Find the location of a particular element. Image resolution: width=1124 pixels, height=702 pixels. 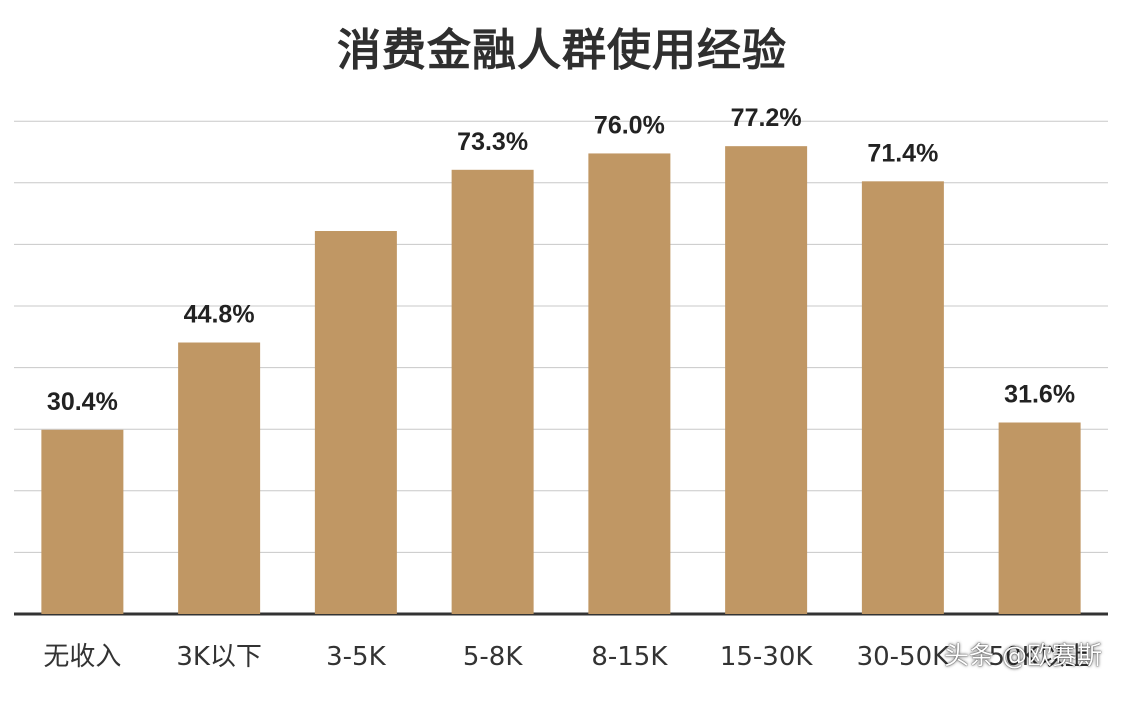

category-label: 30-50K is located at coordinates (904, 657).